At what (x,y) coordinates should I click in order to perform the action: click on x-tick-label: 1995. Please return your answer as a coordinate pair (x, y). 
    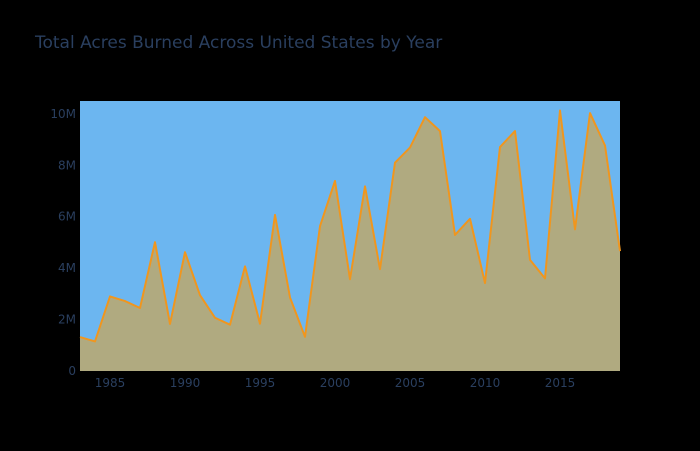
    Looking at the image, I should click on (260, 383).